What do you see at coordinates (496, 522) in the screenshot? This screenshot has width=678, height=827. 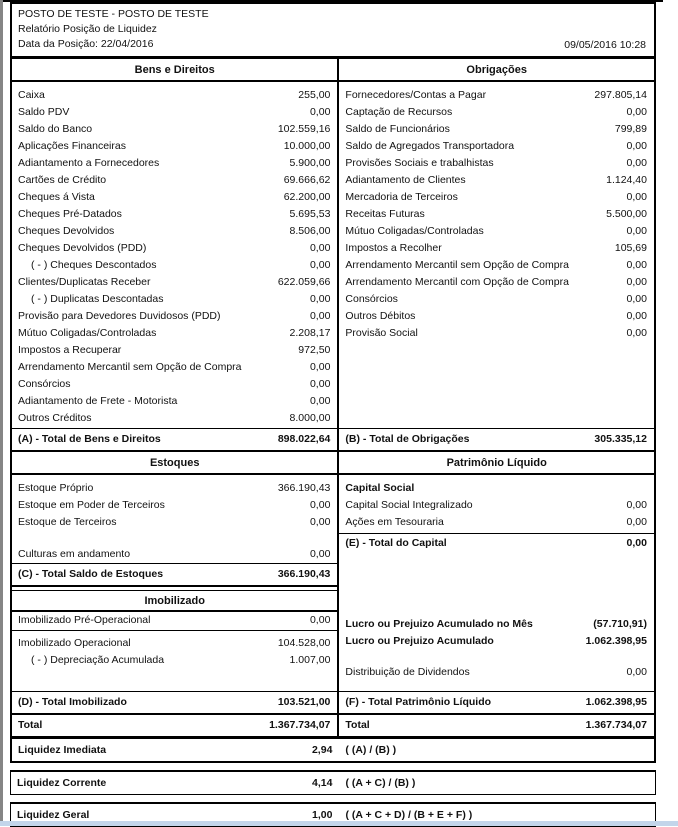 I see `line-item: Ações em Tesouraria 0,00` at bounding box center [496, 522].